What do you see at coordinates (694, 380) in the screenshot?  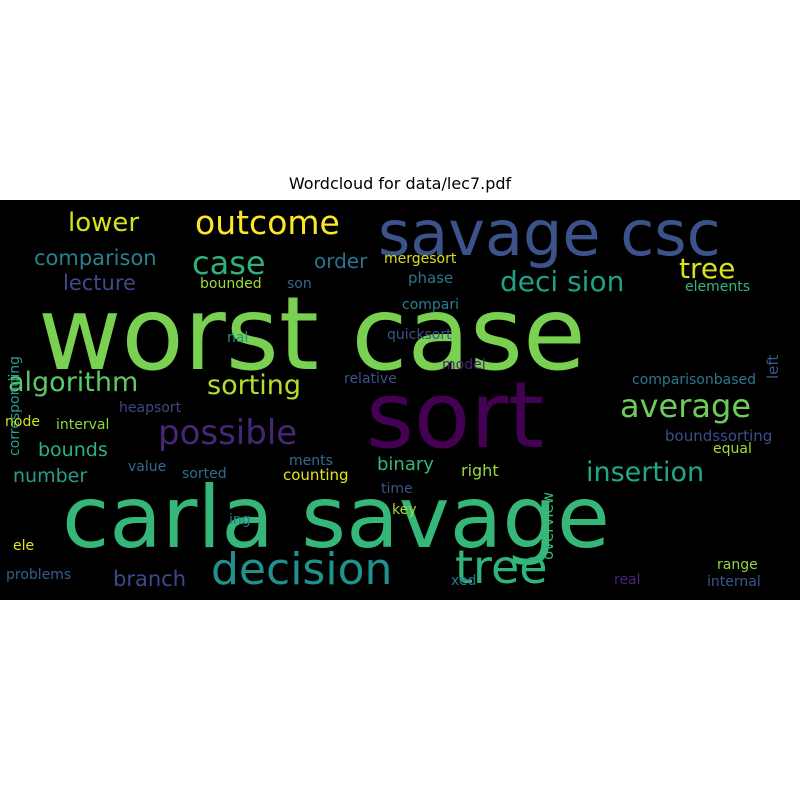 I see `word-comparisonbased-36: comparisonbased` at bounding box center [694, 380].